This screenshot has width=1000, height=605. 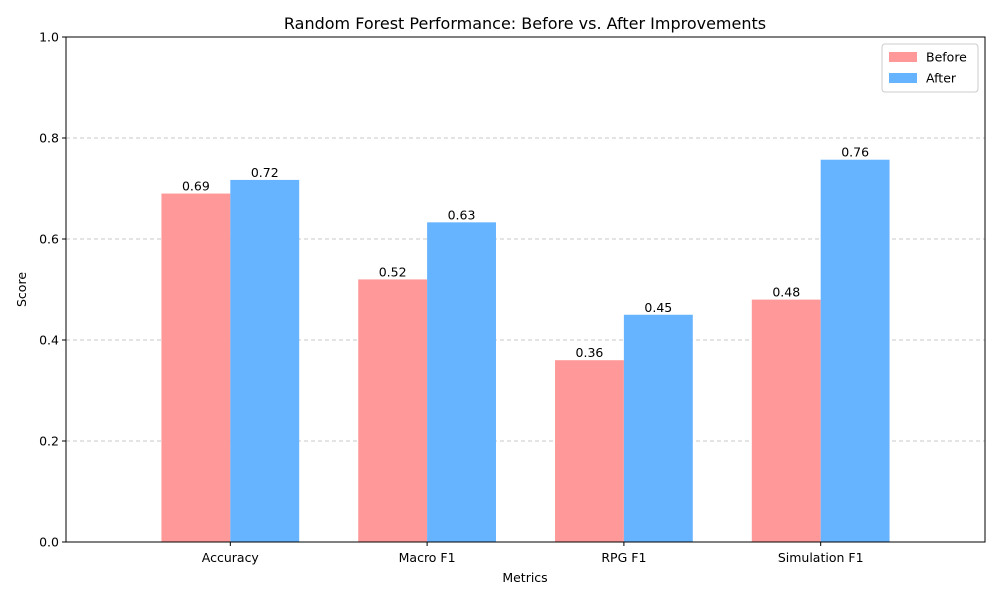 What do you see at coordinates (855, 152) in the screenshot?
I see `data-label: 0.76` at bounding box center [855, 152].